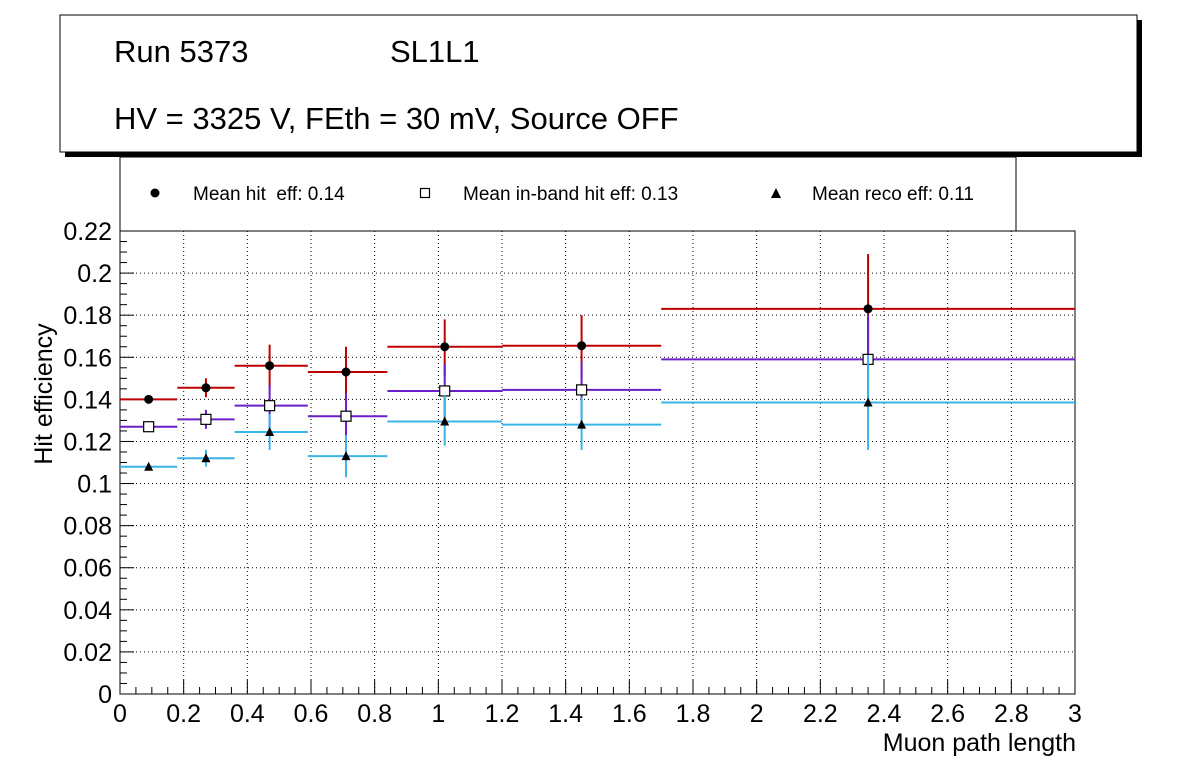 The width and height of the screenshot is (1196, 772). I want to click on legend-label-hit-eff: Mean hit eff: 0.14, so click(269, 194).